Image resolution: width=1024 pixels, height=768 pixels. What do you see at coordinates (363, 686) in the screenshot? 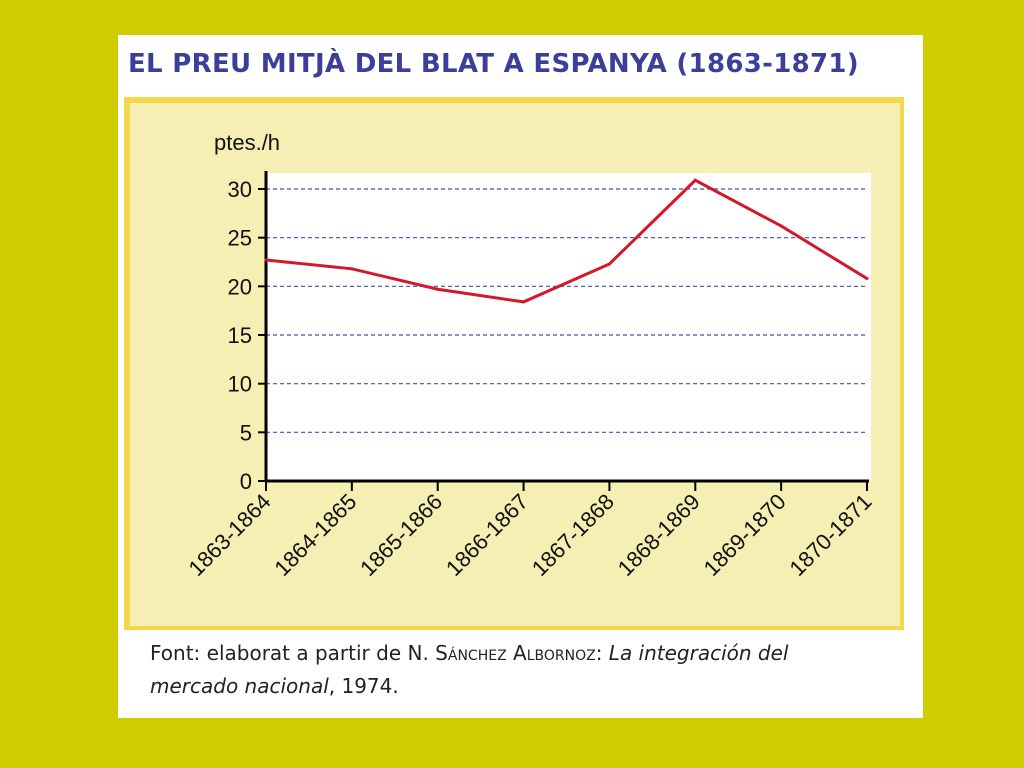
I see `source-year: , 1974.` at bounding box center [363, 686].